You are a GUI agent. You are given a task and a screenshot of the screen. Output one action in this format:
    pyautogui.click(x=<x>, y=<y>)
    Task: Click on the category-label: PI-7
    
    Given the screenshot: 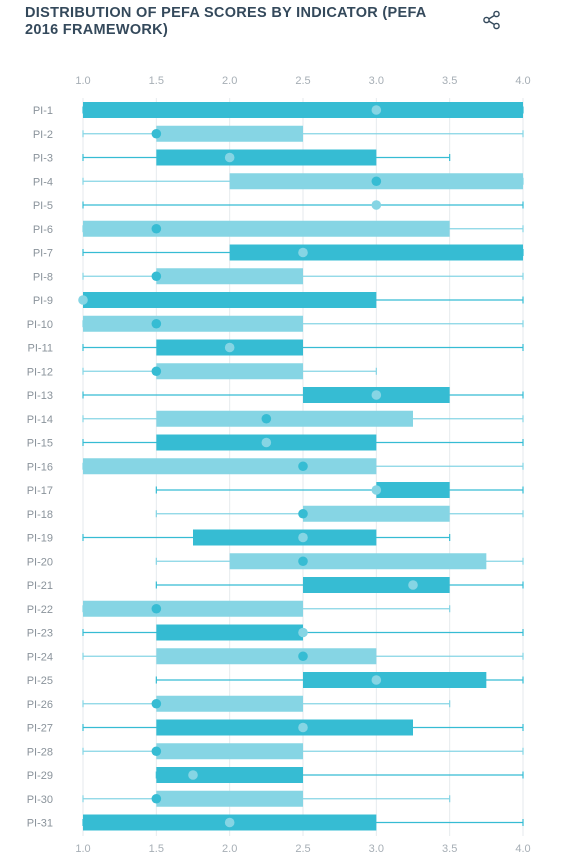 What is the action you would take?
    pyautogui.click(x=43, y=254)
    